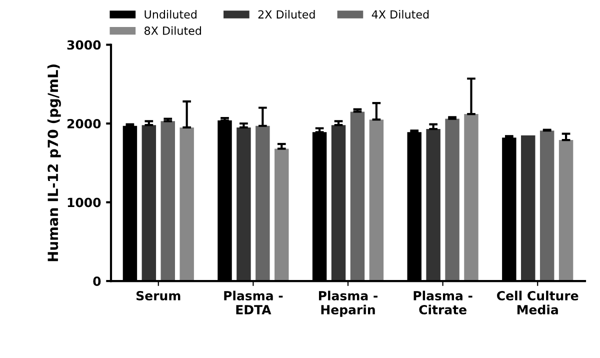 The image size is (600, 358). Describe the element at coordinates (84, 203) in the screenshot. I see `y-tick-label: 1000` at that location.